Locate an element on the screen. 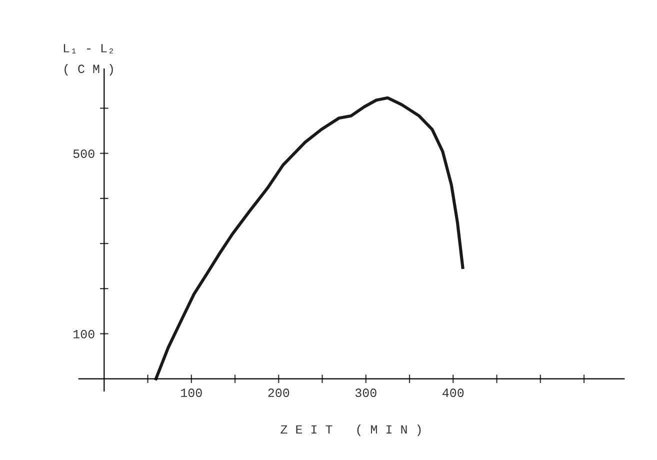 This screenshot has height=460, width=657. x-tick-label: 300 is located at coordinates (365, 393).